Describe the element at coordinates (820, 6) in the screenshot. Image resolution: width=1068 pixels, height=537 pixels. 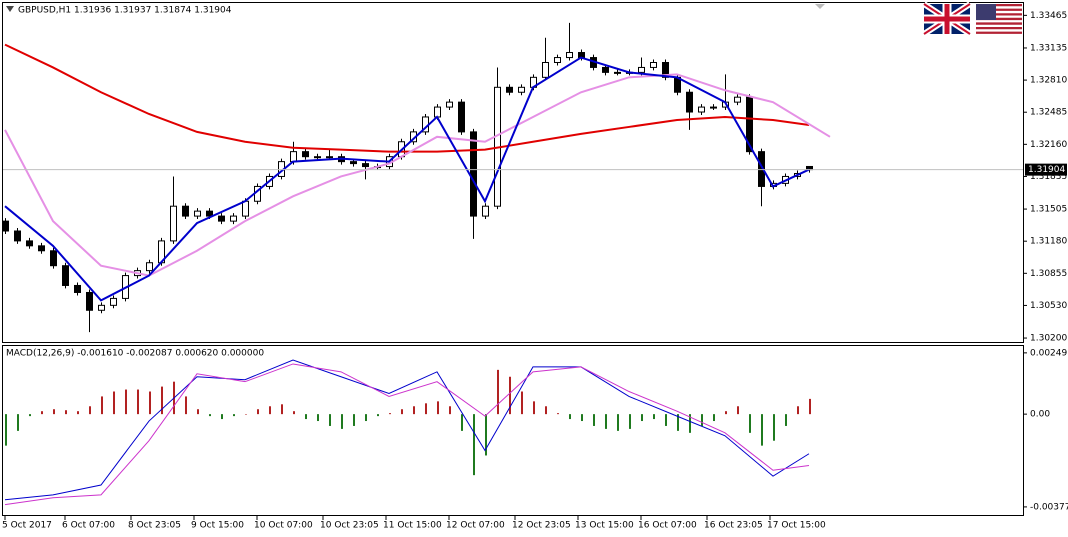
I see `shift-marker` at that location.